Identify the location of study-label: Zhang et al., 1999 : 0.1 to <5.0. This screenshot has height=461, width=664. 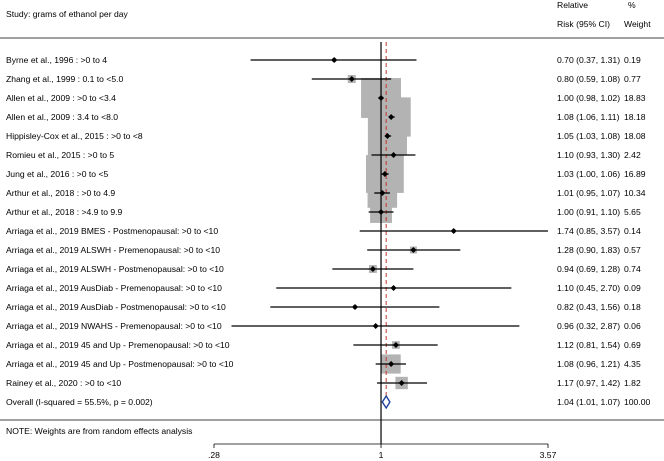
(65, 79).